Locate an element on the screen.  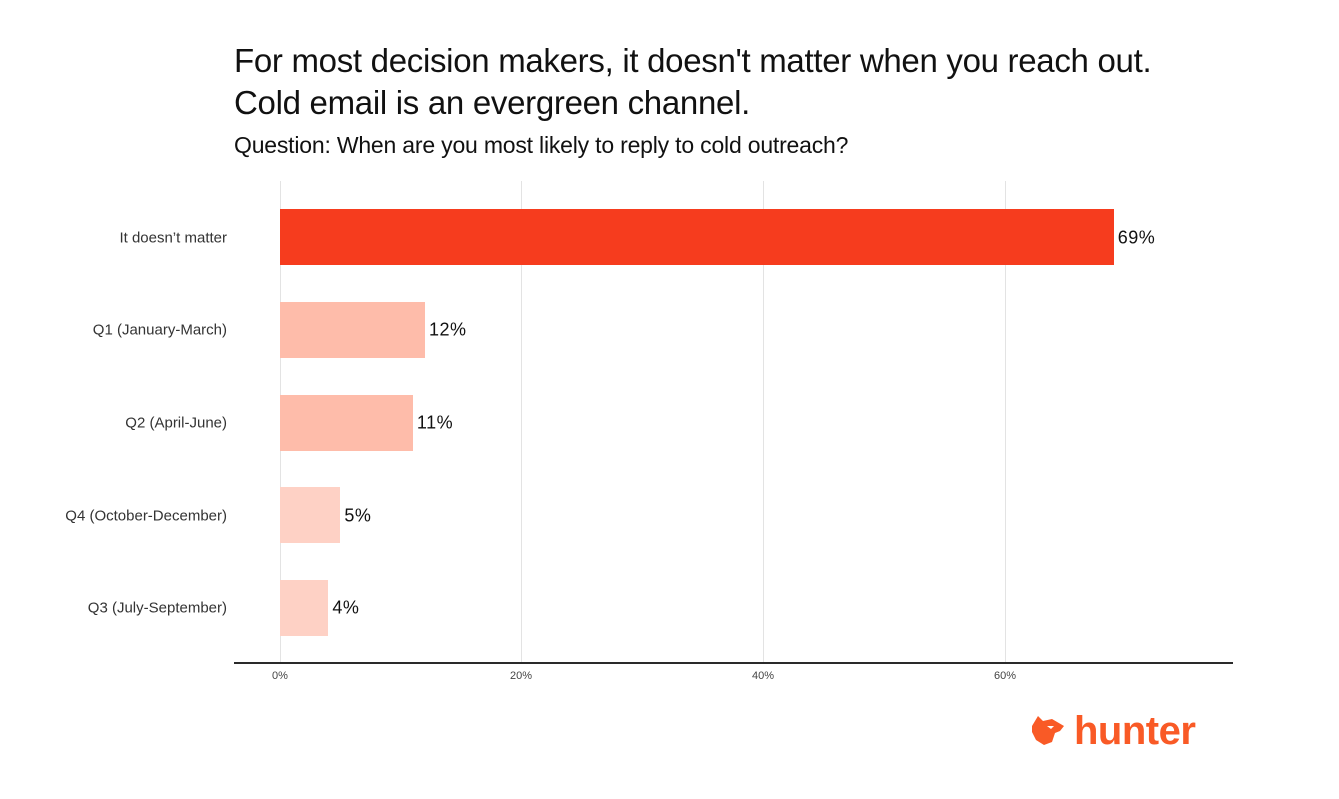
x-tick-label: 20% is located at coordinates (521, 676).